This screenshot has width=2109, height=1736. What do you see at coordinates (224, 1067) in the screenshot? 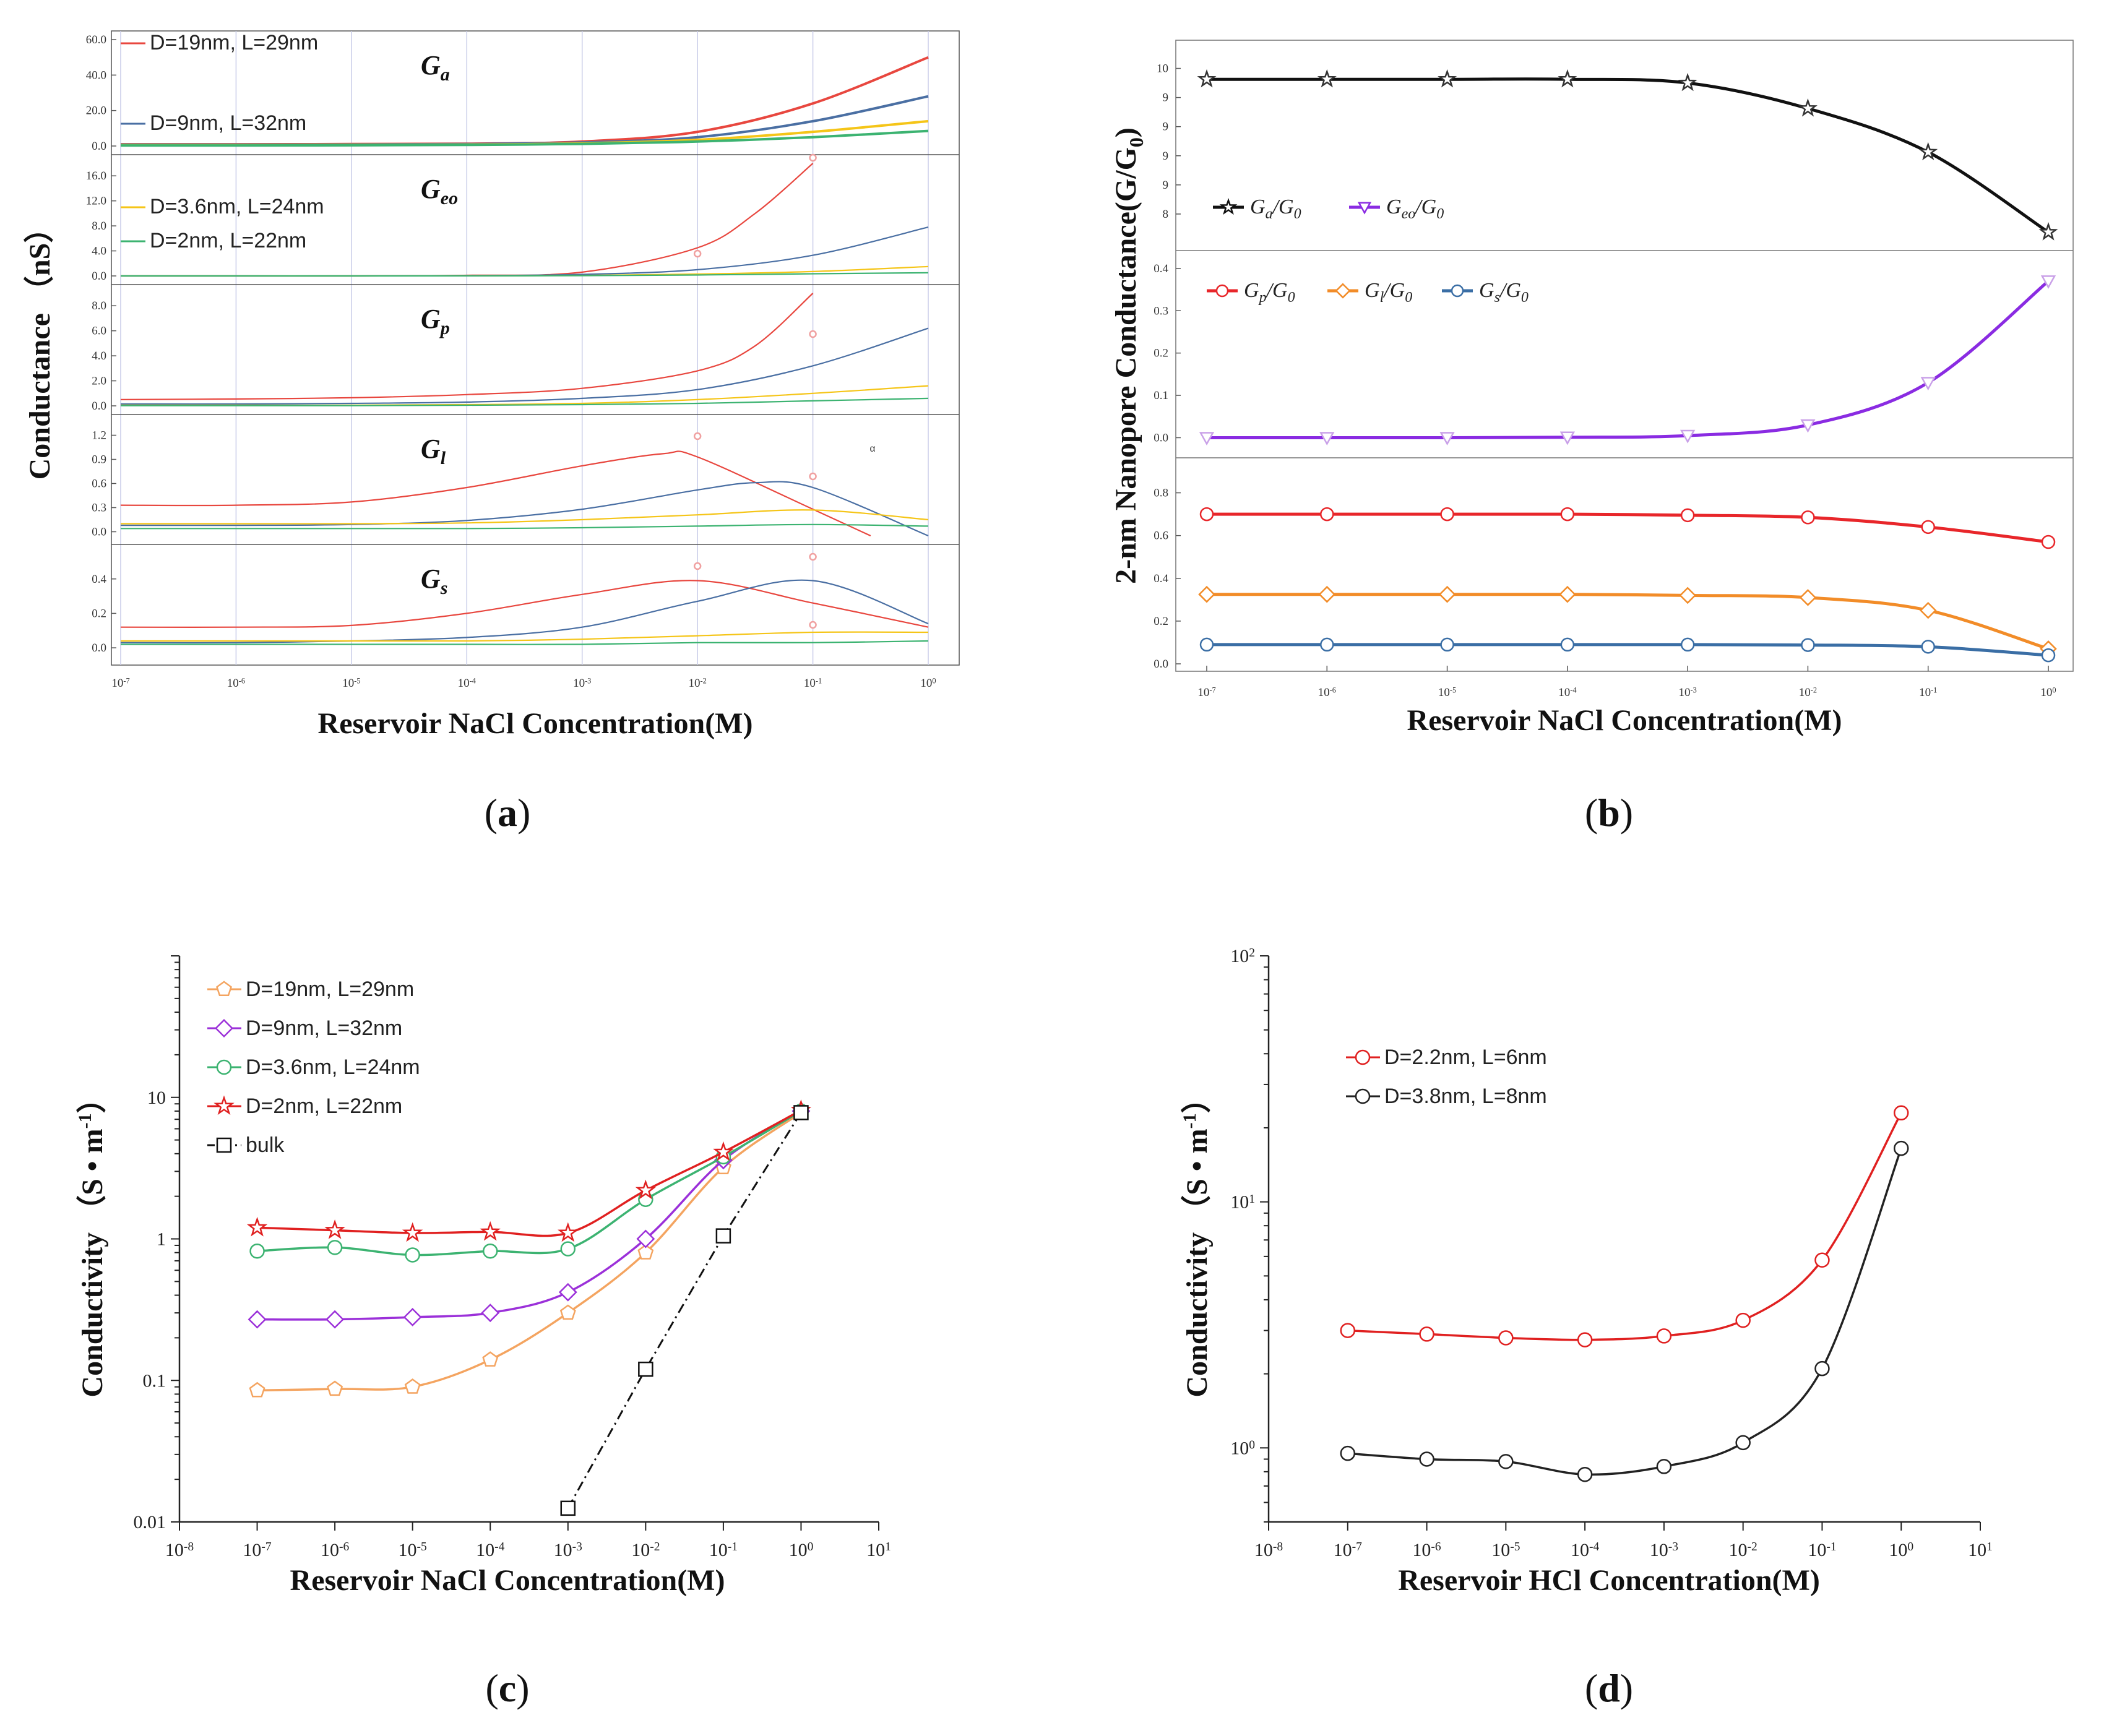
I see `chart-c-legend-marker` at bounding box center [224, 1067].